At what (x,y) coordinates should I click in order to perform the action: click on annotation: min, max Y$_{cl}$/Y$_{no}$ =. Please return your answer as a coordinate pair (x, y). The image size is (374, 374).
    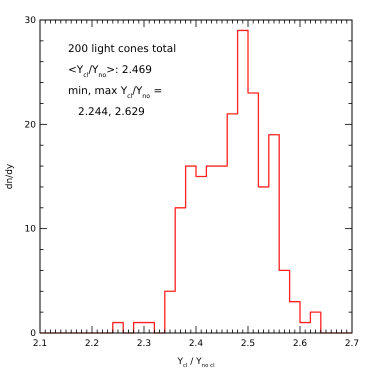
    Looking at the image, I should click on (115, 92).